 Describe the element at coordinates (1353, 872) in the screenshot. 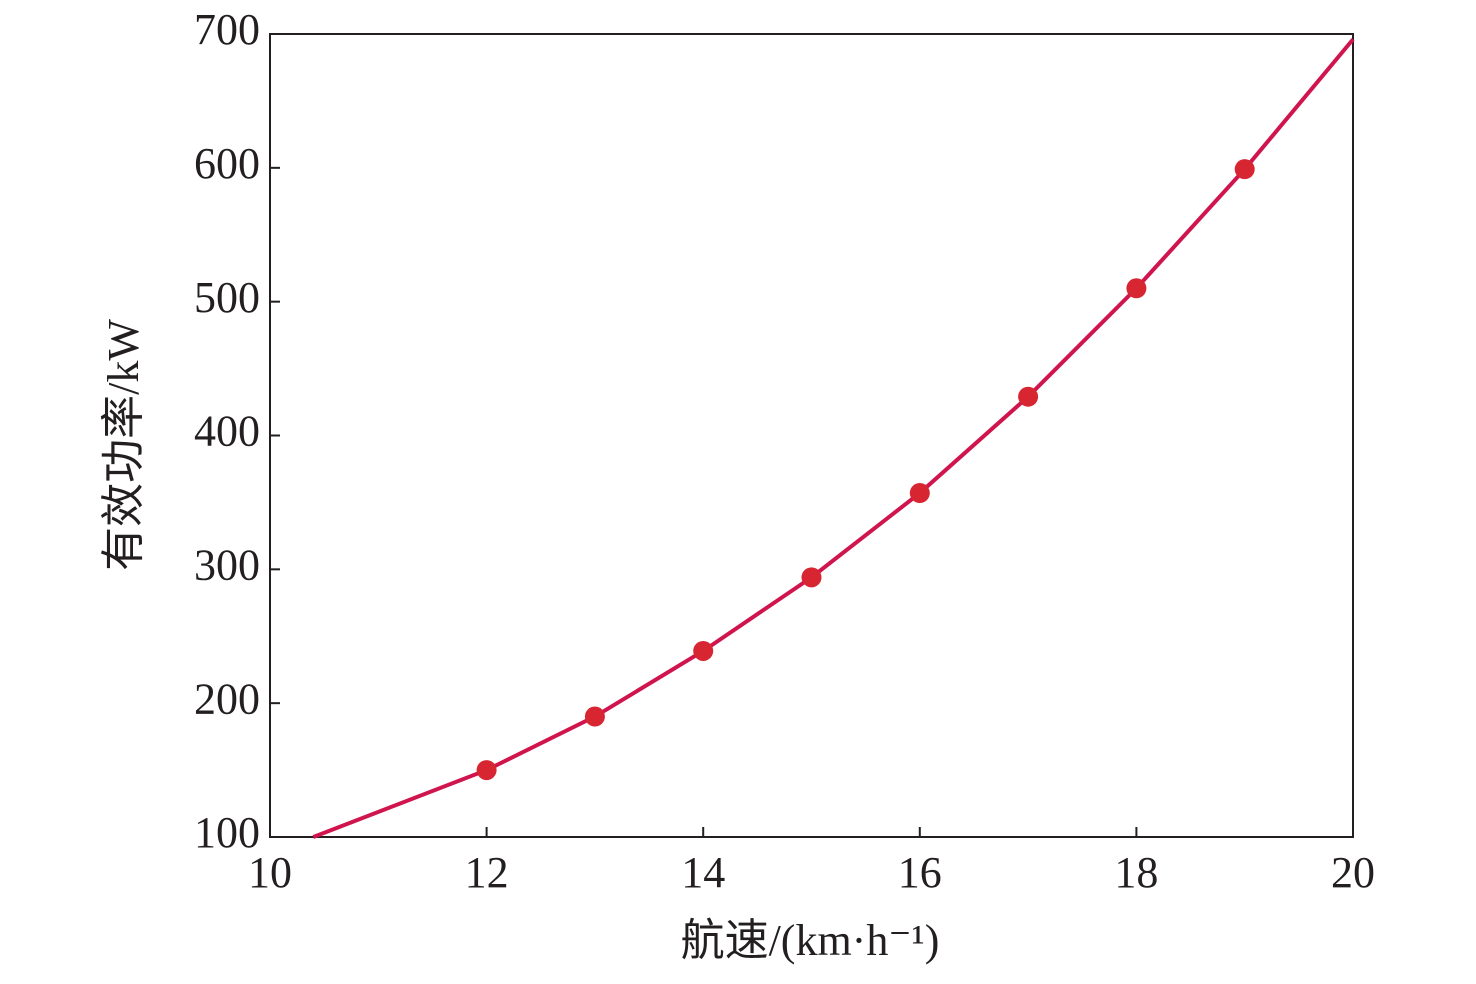

I see `x-tick-label: 20` at that location.